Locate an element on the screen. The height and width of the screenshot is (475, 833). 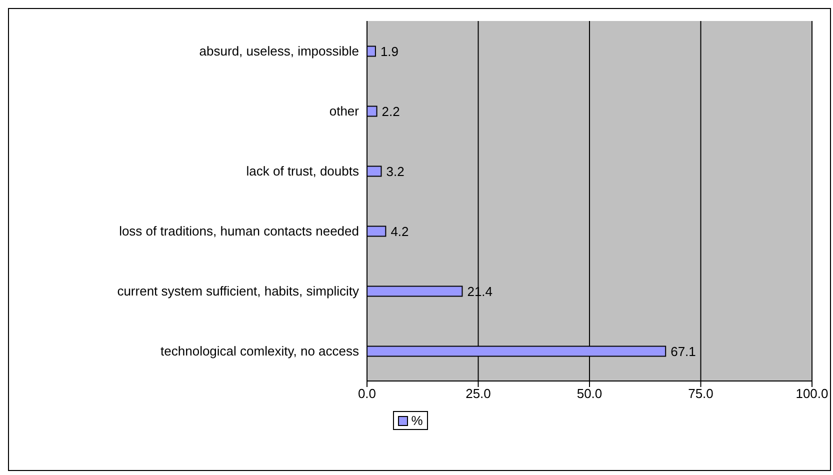
data-label: 4.2 is located at coordinates (399, 231).